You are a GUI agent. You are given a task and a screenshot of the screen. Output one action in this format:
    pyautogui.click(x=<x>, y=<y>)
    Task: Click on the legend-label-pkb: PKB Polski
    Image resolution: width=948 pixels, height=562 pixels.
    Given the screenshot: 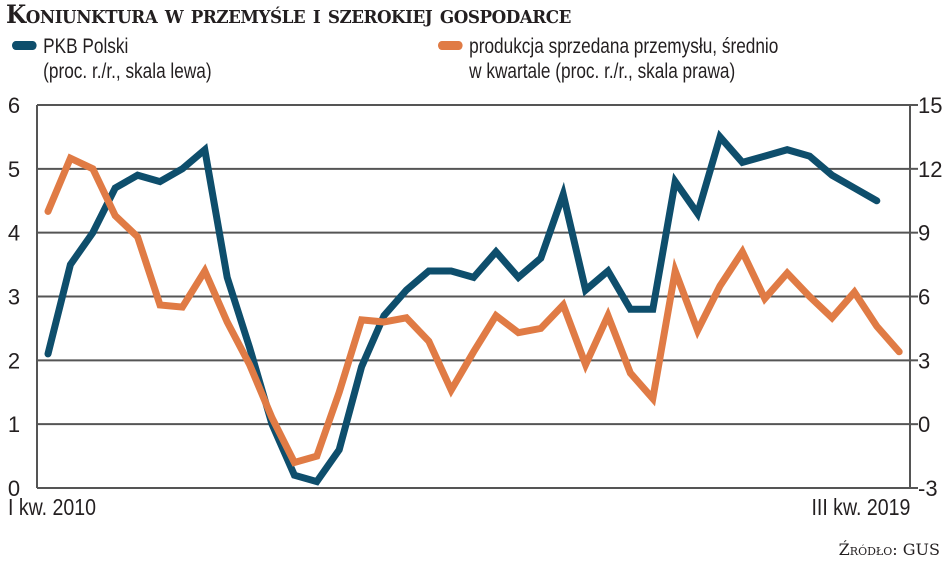 What is the action you would take?
    pyautogui.click(x=86, y=46)
    